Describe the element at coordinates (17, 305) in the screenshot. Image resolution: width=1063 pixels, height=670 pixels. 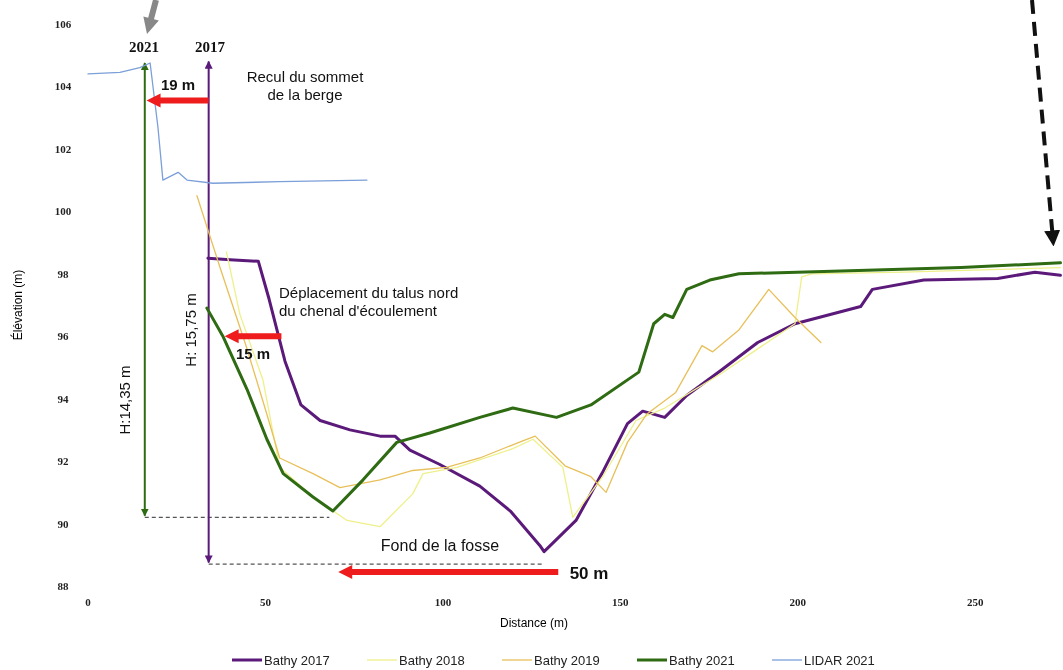
I see `y-axis-title: Élévation (m)` at that location.